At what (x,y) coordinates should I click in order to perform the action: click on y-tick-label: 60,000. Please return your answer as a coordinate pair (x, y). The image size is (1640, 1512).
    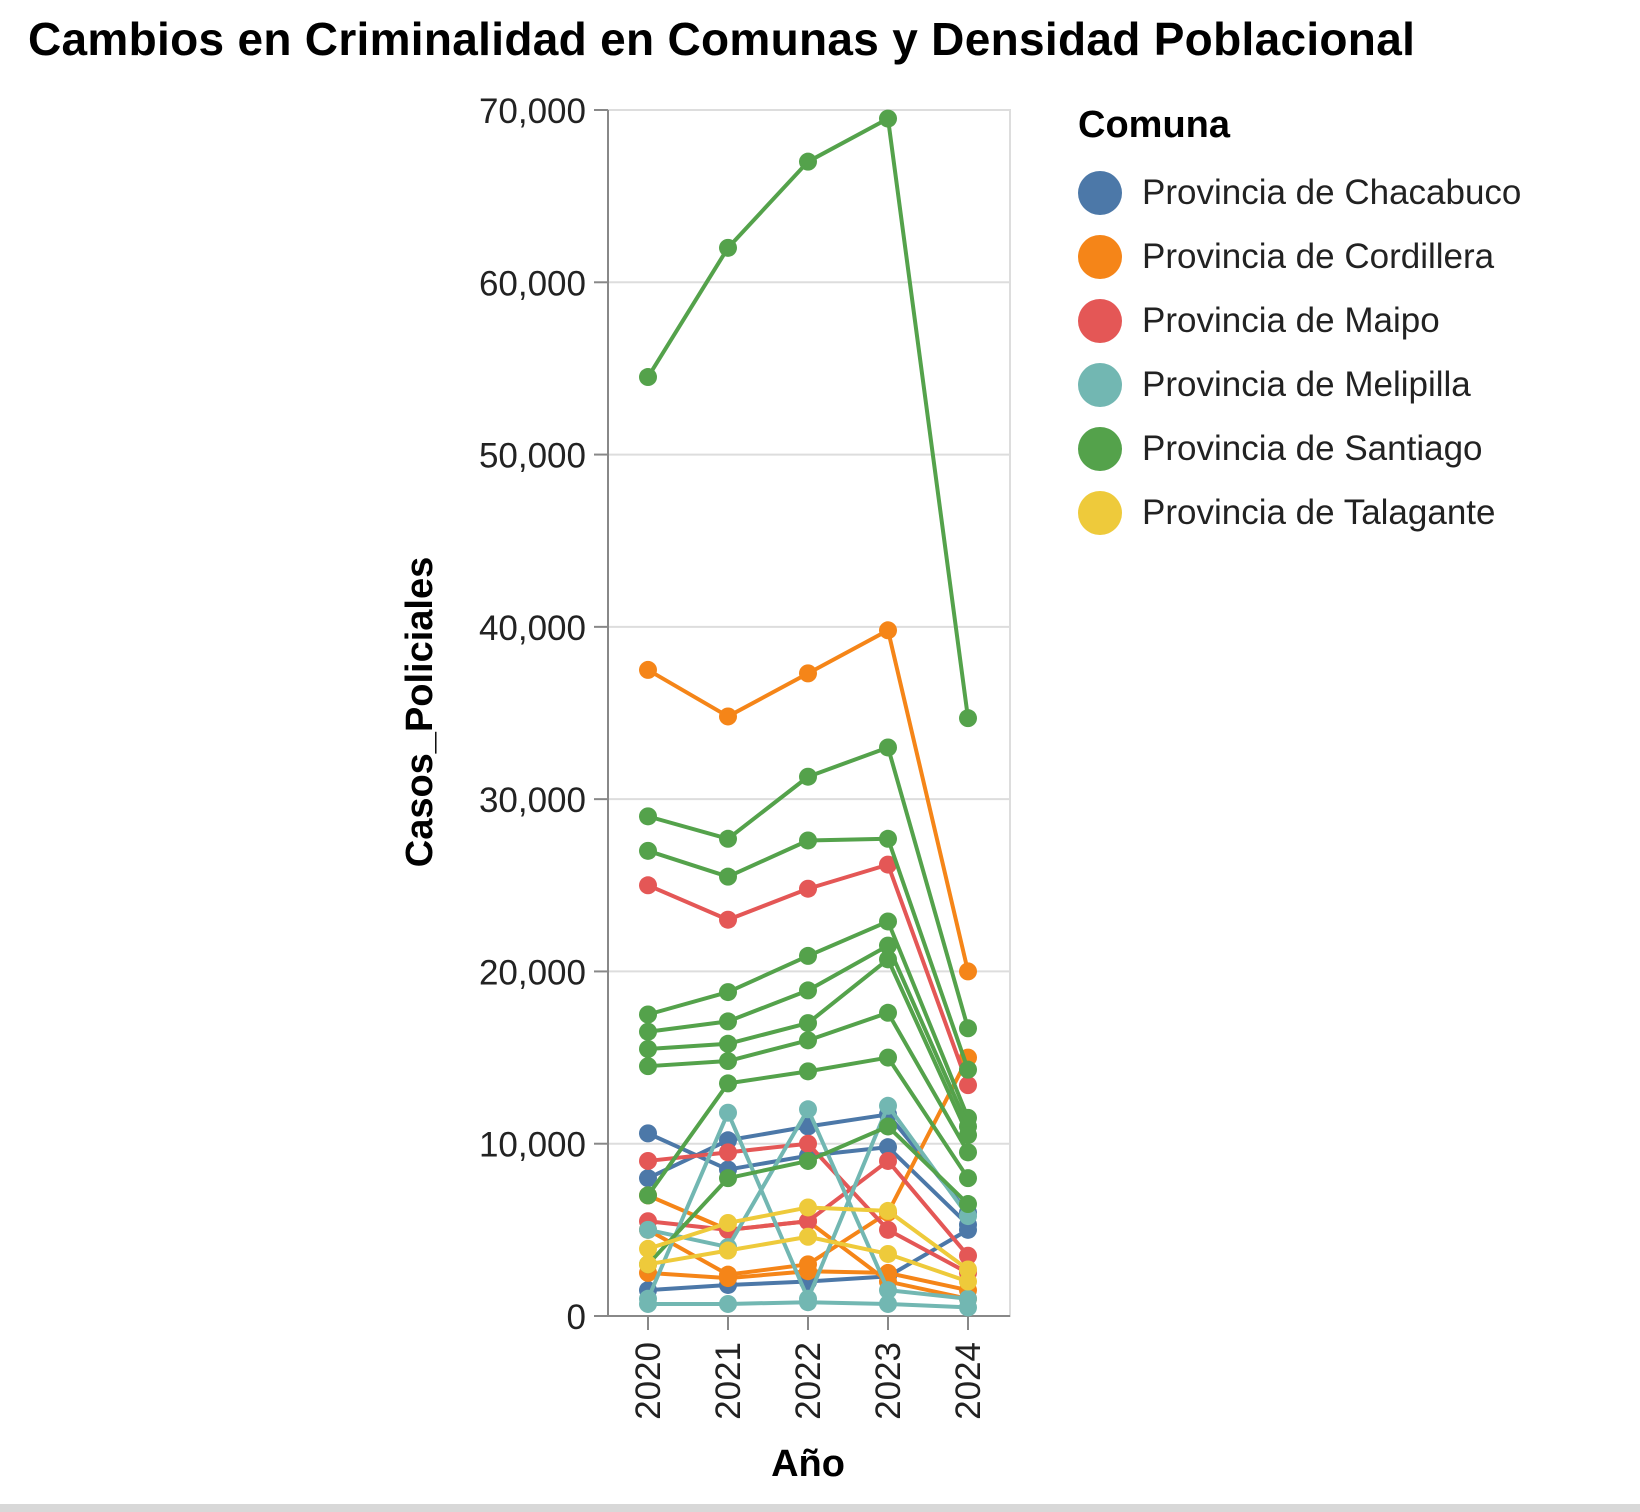
    Looking at the image, I should click on (532, 283).